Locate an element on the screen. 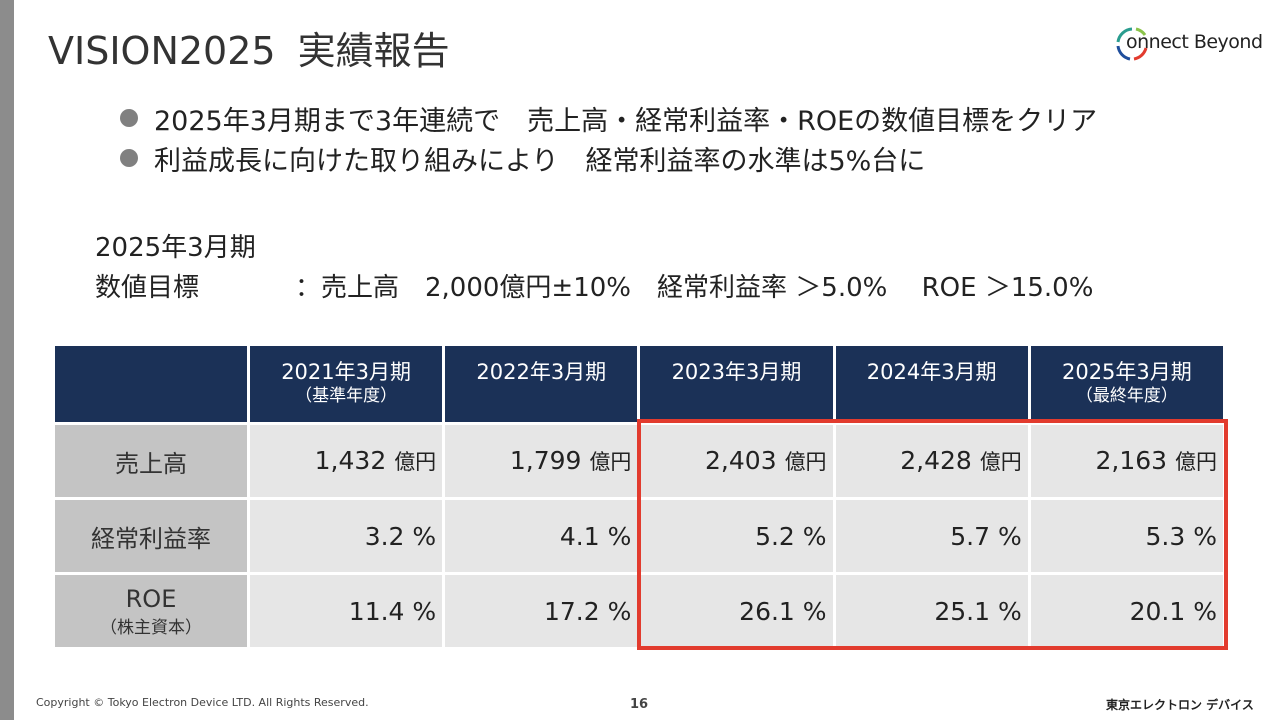 Image resolution: width=1280 pixels, height=720 pixels. cell-value: 5.2 is located at coordinates (775, 536).